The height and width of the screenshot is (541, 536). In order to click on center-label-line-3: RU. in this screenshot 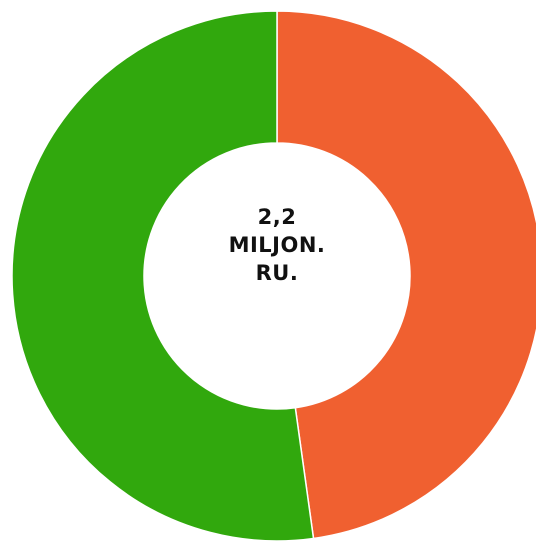, I will do `click(277, 273)`.